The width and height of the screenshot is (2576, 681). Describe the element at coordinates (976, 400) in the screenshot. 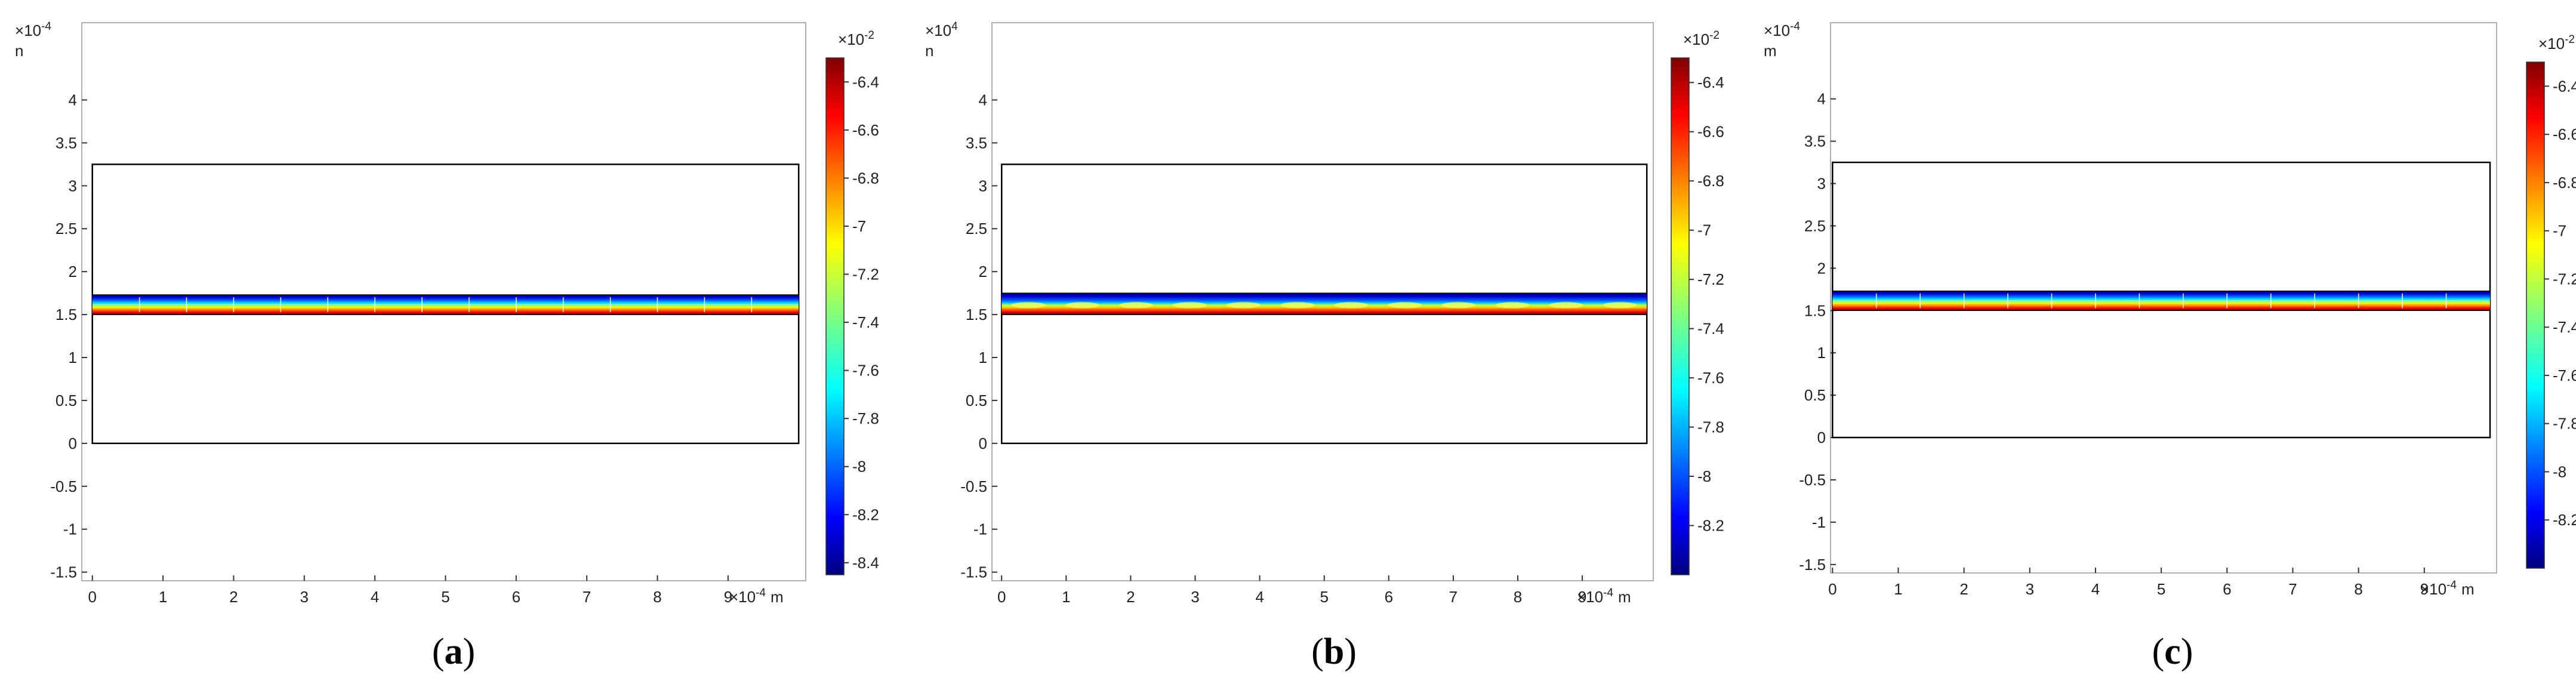

I see `y-tick-label: 0.5` at that location.